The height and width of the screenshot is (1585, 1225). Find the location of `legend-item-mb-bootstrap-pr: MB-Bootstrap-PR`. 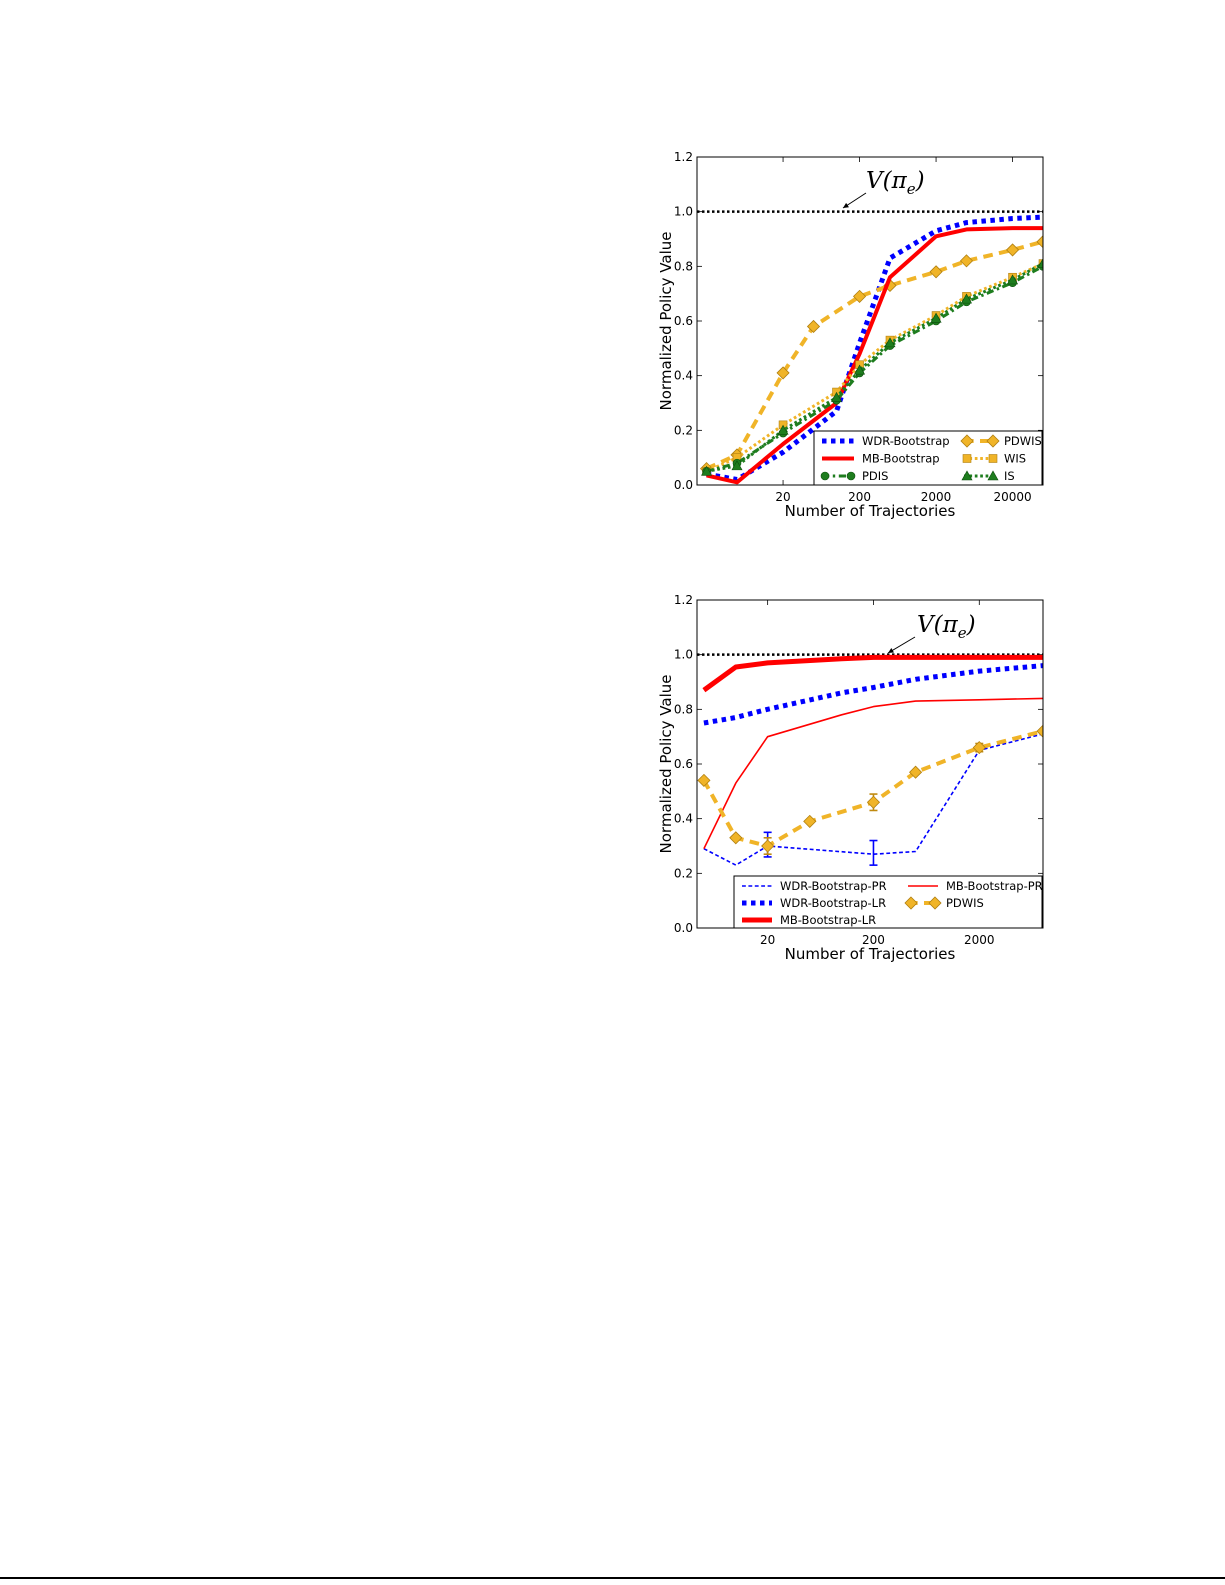

legend-item-mb-bootstrap-pr: MB-Bootstrap-PR is located at coordinates (975, 886).